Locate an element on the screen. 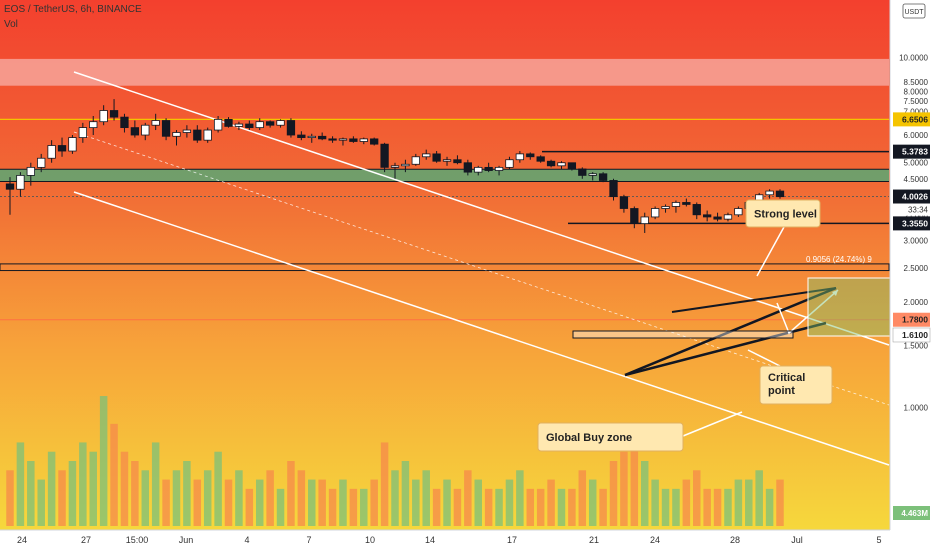  countdown-bg is located at coordinates (911, 209).